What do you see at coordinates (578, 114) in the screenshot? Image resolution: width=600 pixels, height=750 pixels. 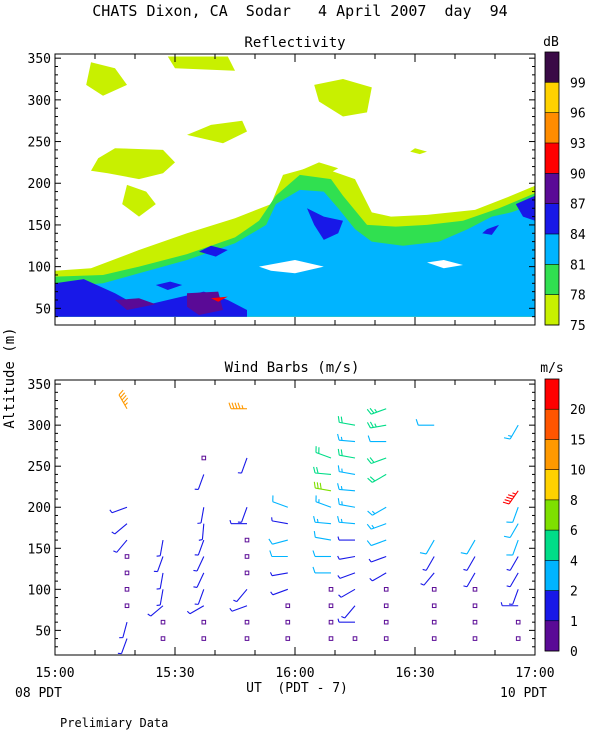 I see `colorbar-label: 96` at bounding box center [578, 114].